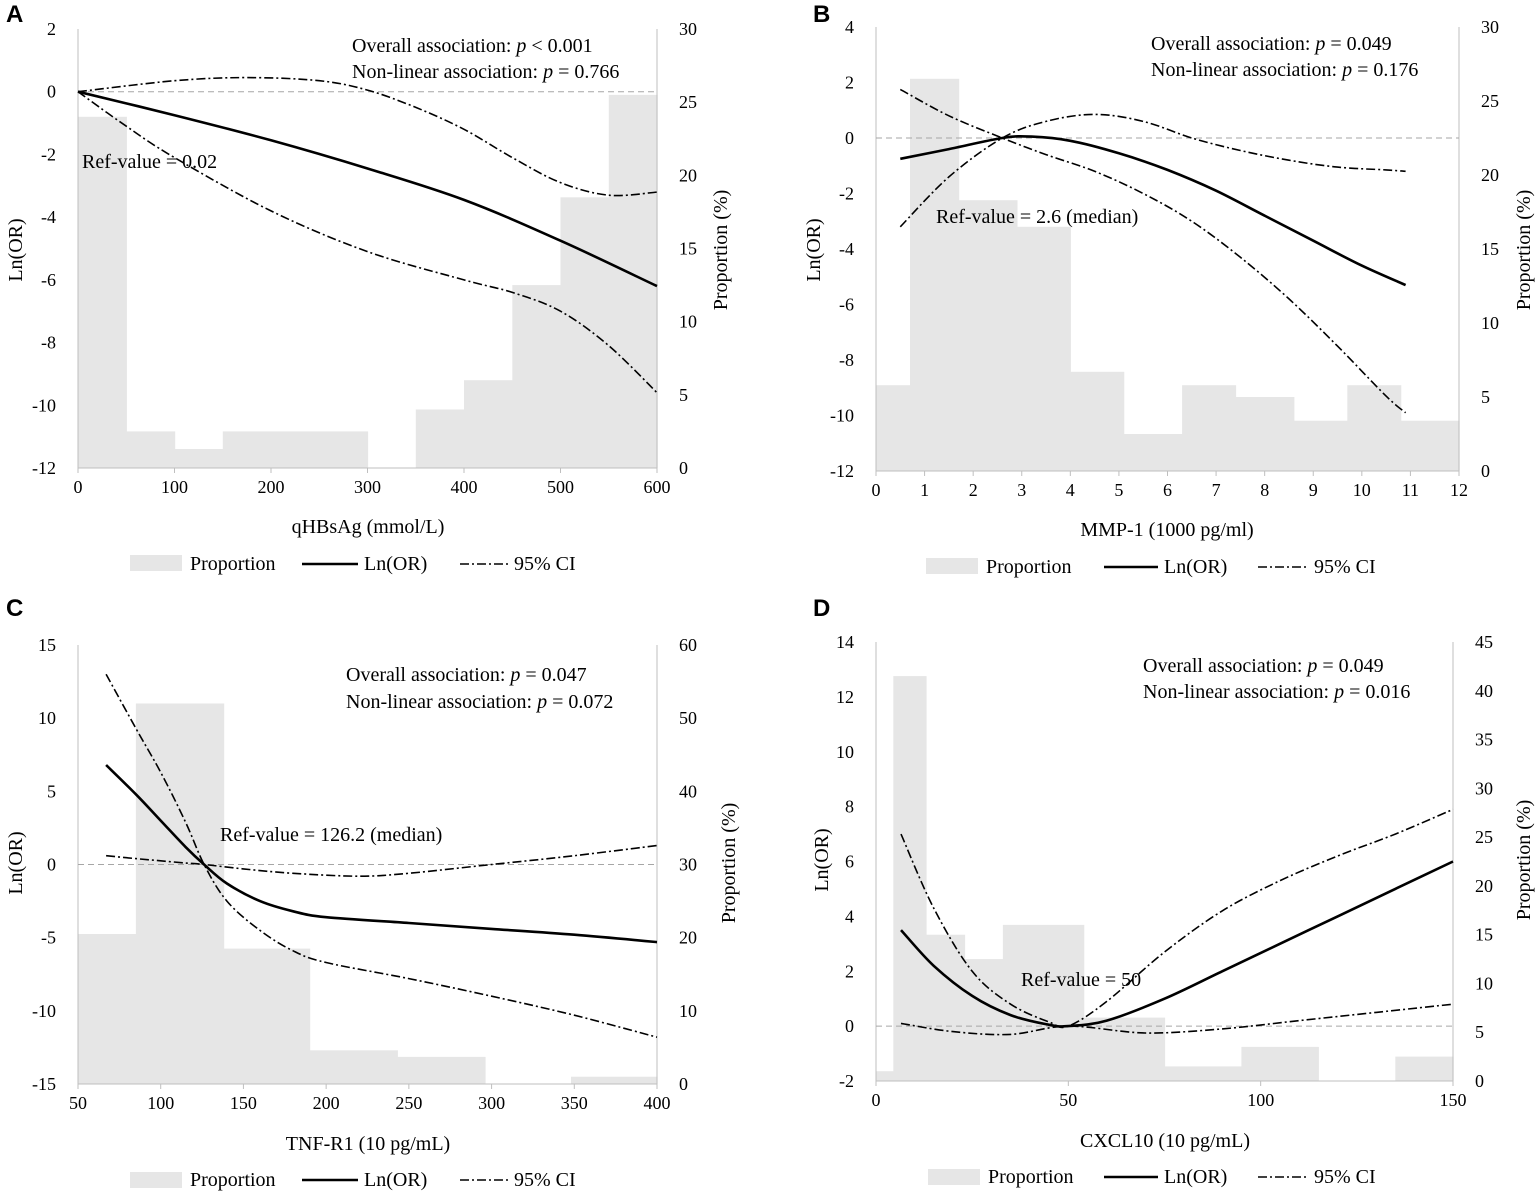 This screenshot has width=1535, height=1191. Describe the element at coordinates (51, 29) in the screenshot. I see `y-tick-label-a: 2` at that location.